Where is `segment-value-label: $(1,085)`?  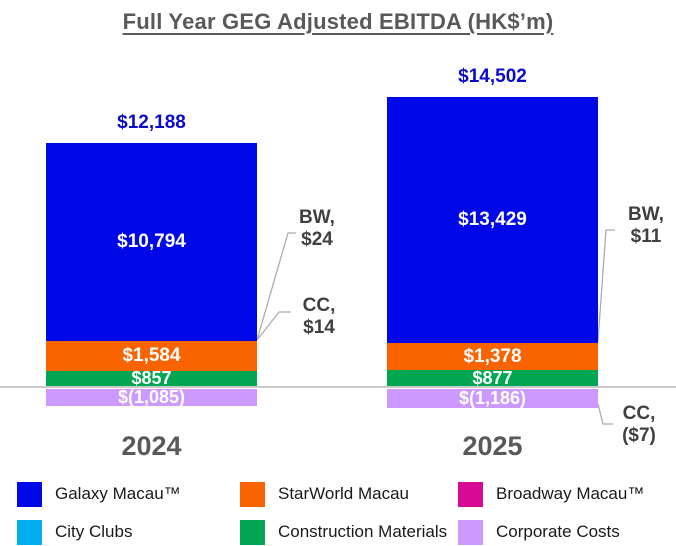 segment-value-label: $(1,085) is located at coordinates (151, 397).